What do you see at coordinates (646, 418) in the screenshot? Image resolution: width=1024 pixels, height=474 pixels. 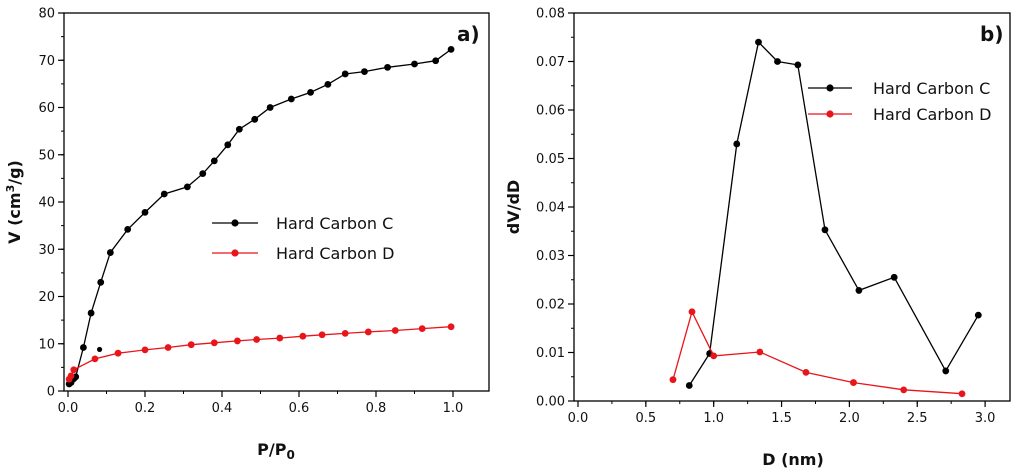 I see `panel-b-xtick-label: 0.5` at bounding box center [646, 418].